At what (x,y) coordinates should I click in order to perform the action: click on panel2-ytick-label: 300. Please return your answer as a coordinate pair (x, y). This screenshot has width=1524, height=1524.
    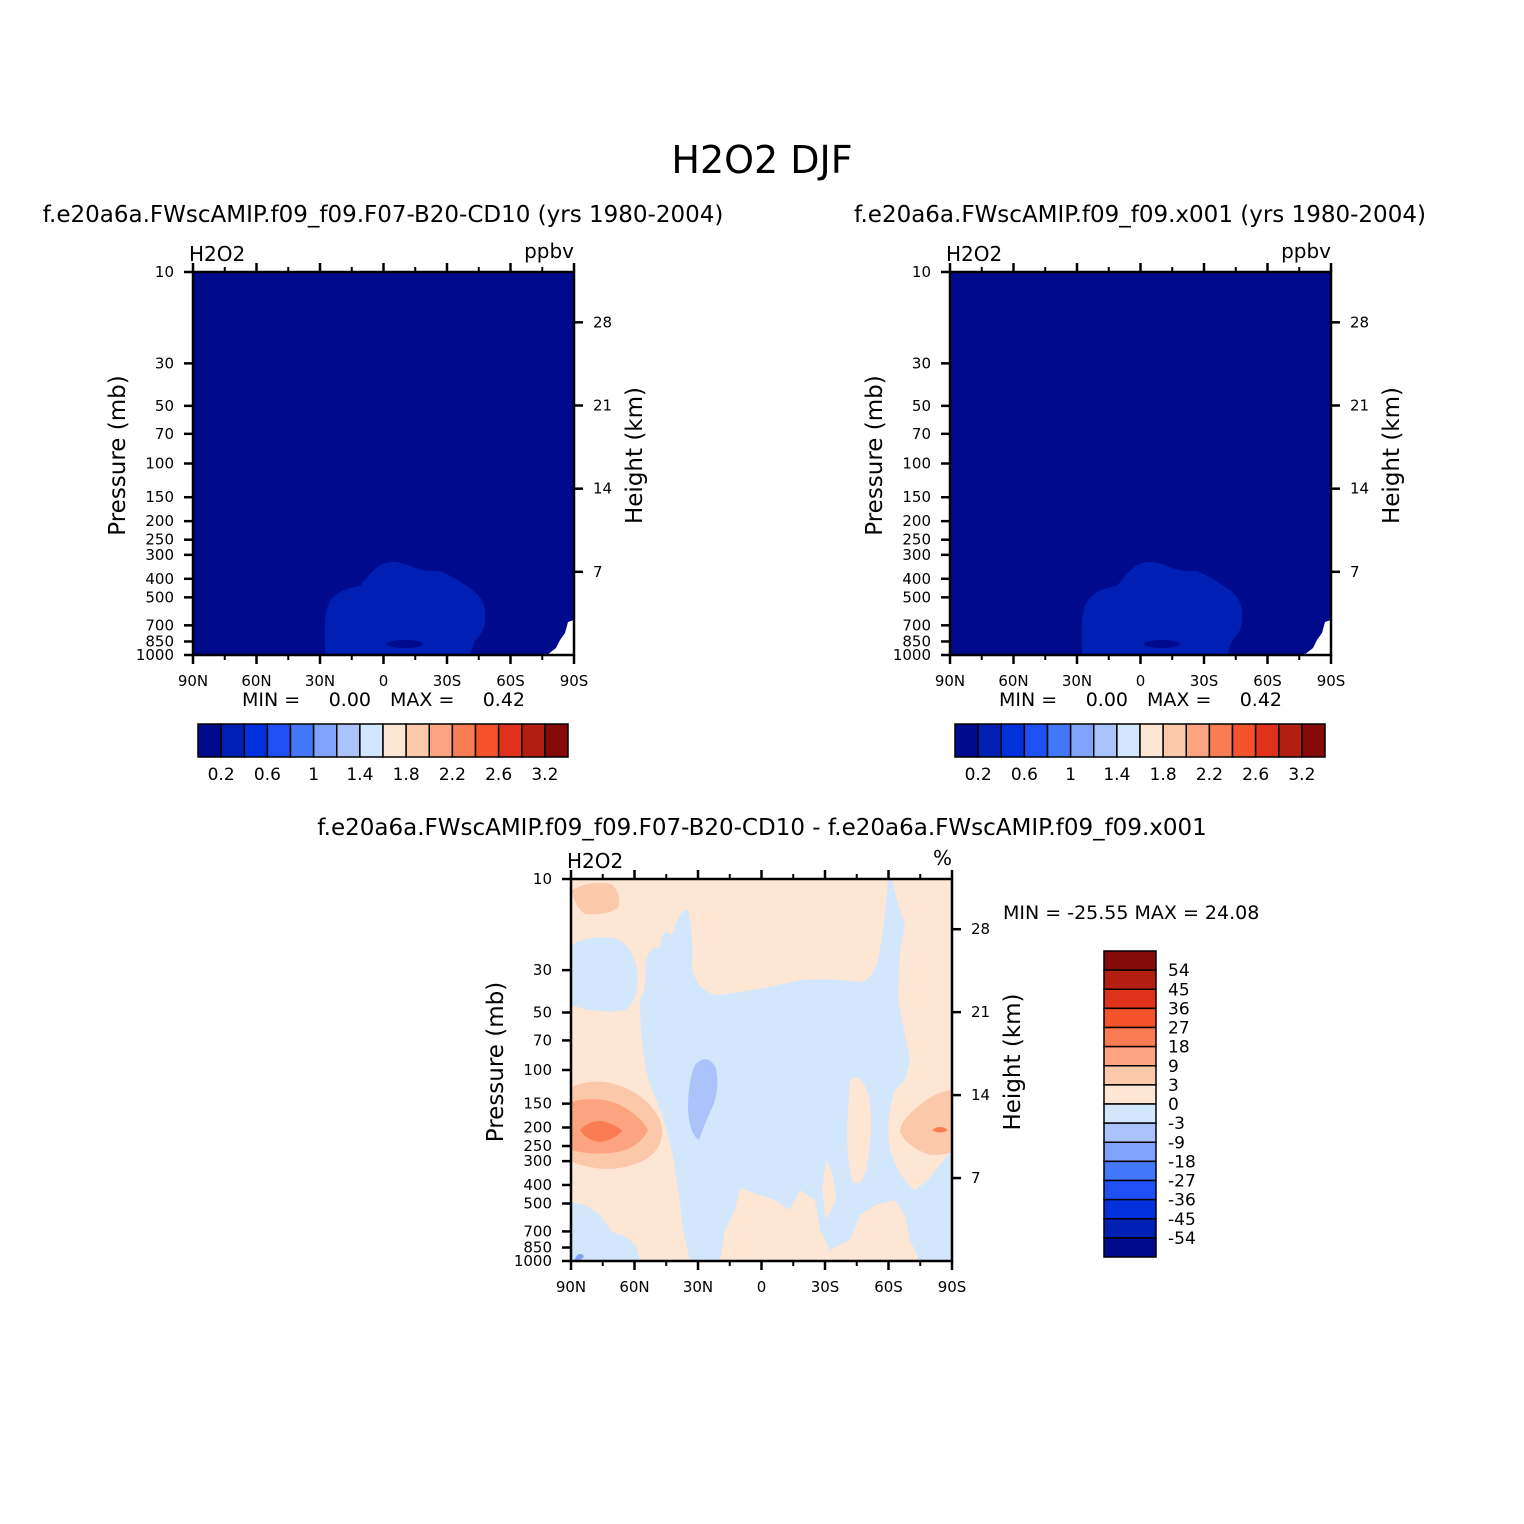
    Looking at the image, I should click on (916, 555).